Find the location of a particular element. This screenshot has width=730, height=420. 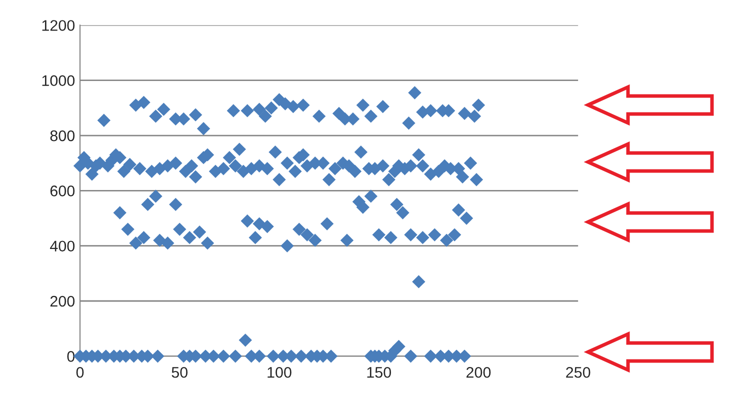

y-tick-label: 600 is located at coordinates (62, 191).